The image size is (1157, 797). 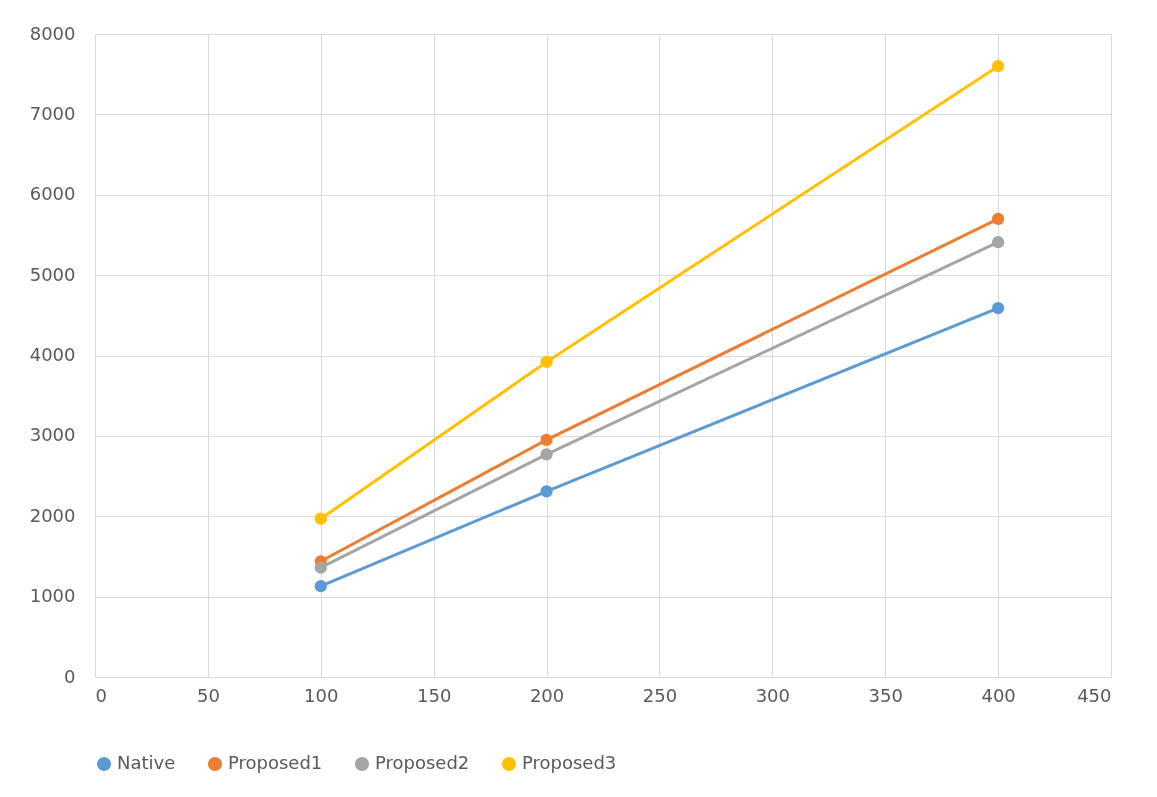 What do you see at coordinates (569, 762) in the screenshot?
I see `legend-label: Proposed3` at bounding box center [569, 762].